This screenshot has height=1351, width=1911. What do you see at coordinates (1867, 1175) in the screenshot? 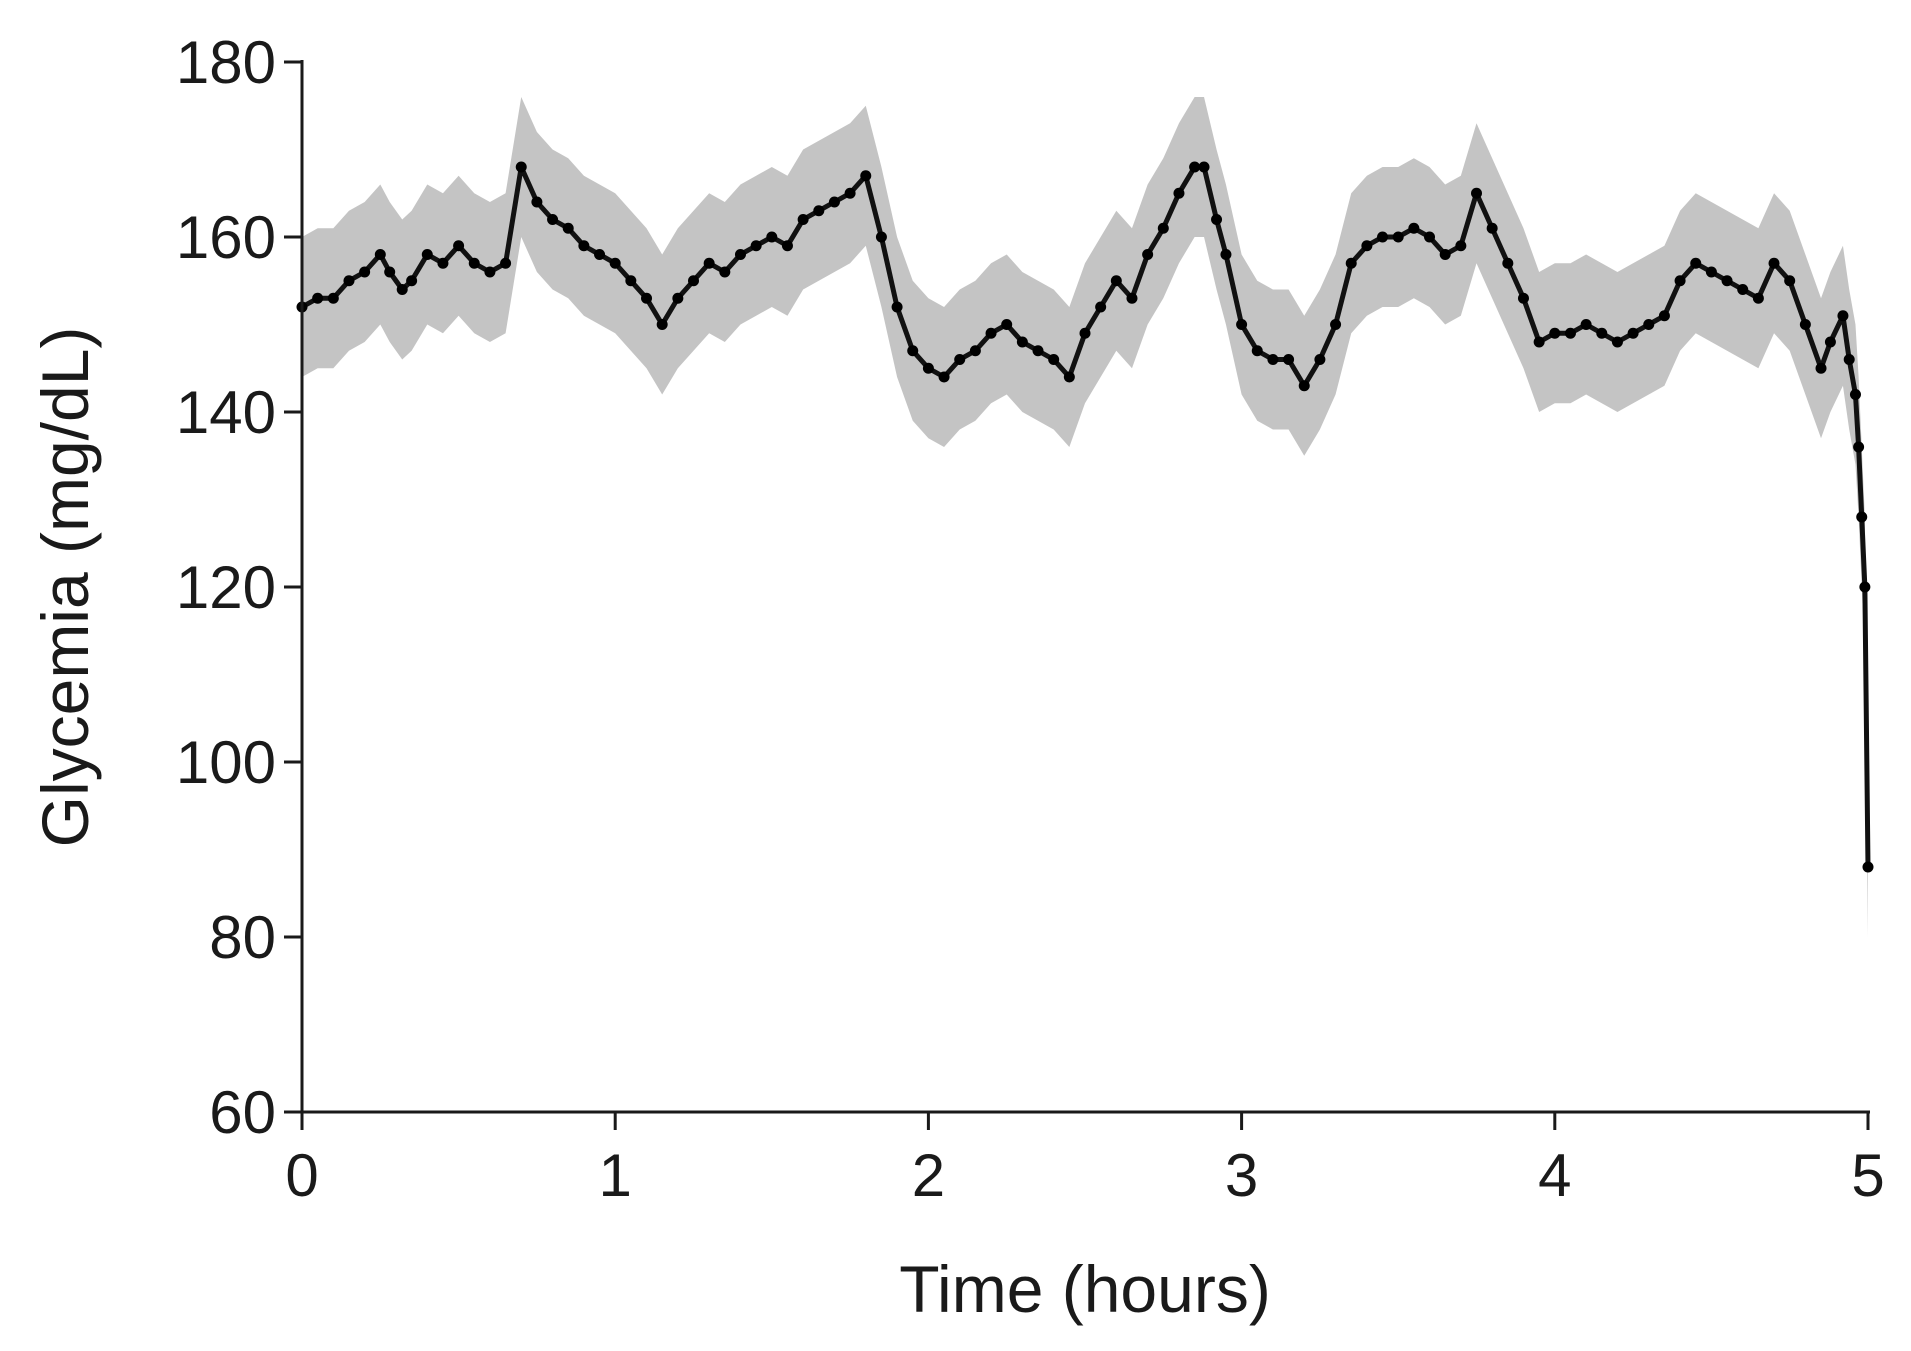
I see `x-tick-label: 5` at bounding box center [1867, 1175].